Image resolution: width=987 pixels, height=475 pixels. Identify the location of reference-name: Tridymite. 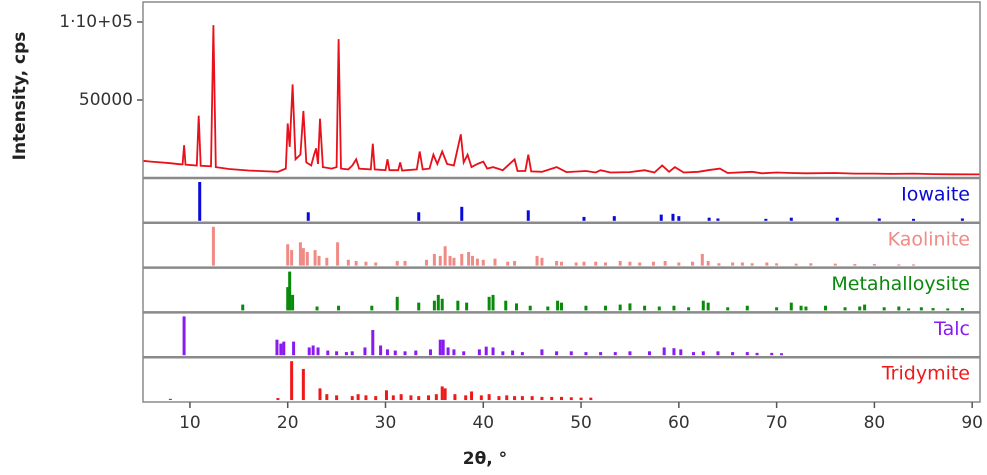
(925, 374).